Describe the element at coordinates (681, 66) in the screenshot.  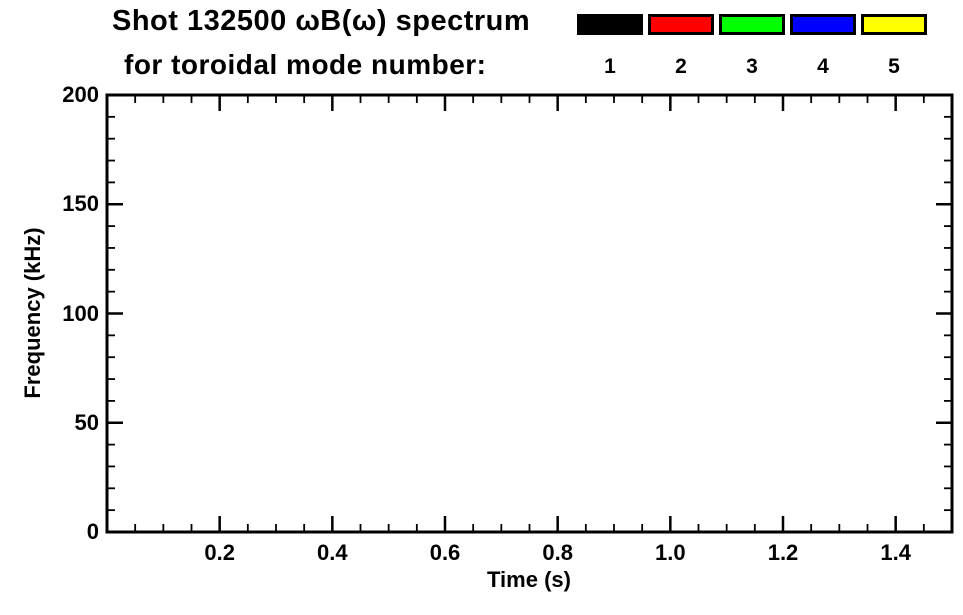
I see `legend-label-mode-2: 2` at that location.